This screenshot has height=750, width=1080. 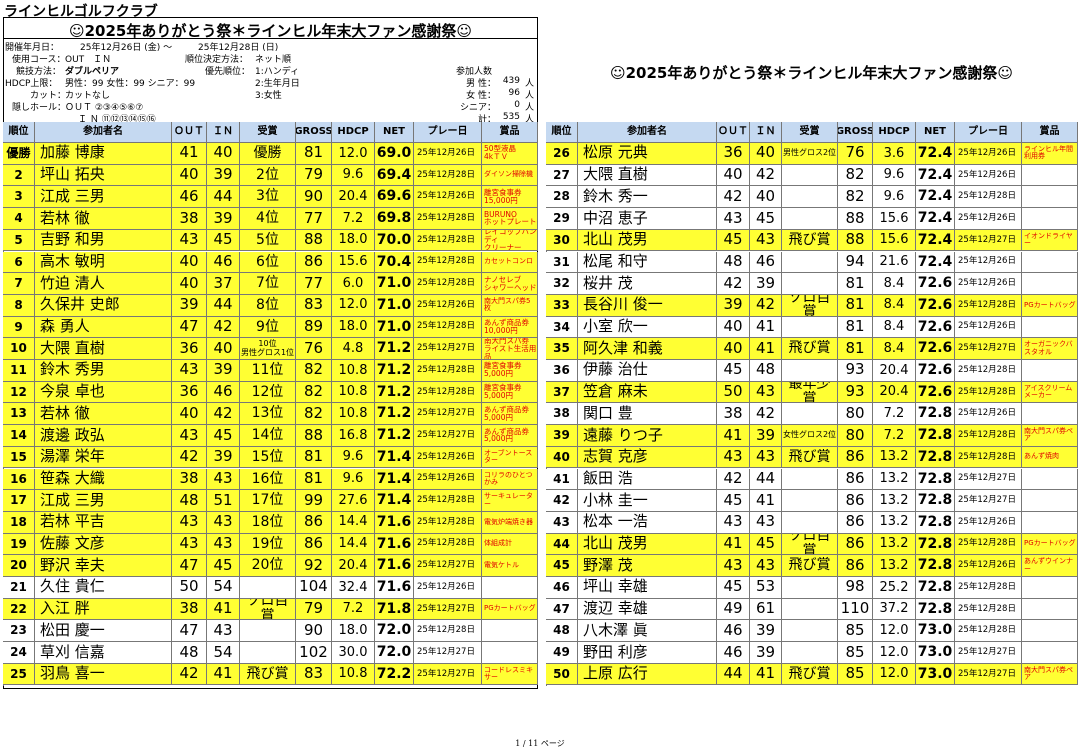 What do you see at coordinates (103, 436) in the screenshot?
I see `player-name: 渡邊 政弘` at bounding box center [103, 436].